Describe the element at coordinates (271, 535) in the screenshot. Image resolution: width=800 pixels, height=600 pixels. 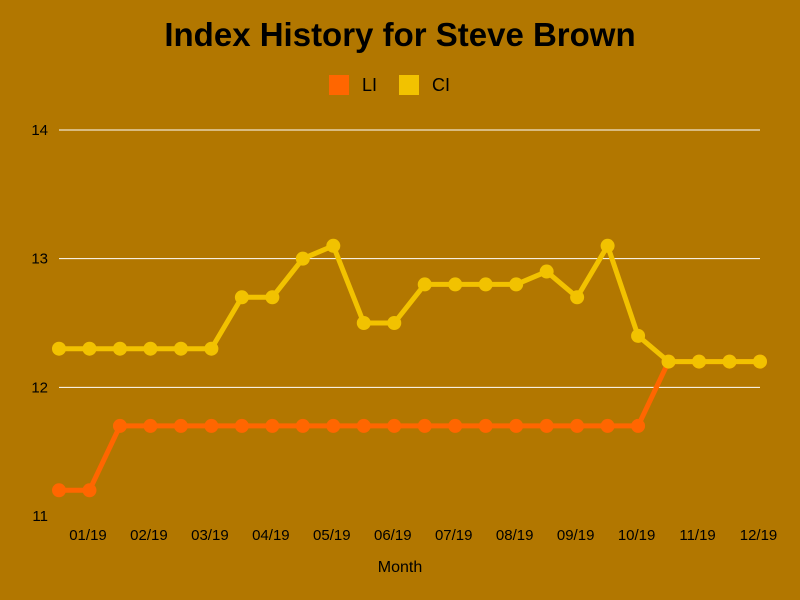
I see `x-tick-label: 04/19` at that location.